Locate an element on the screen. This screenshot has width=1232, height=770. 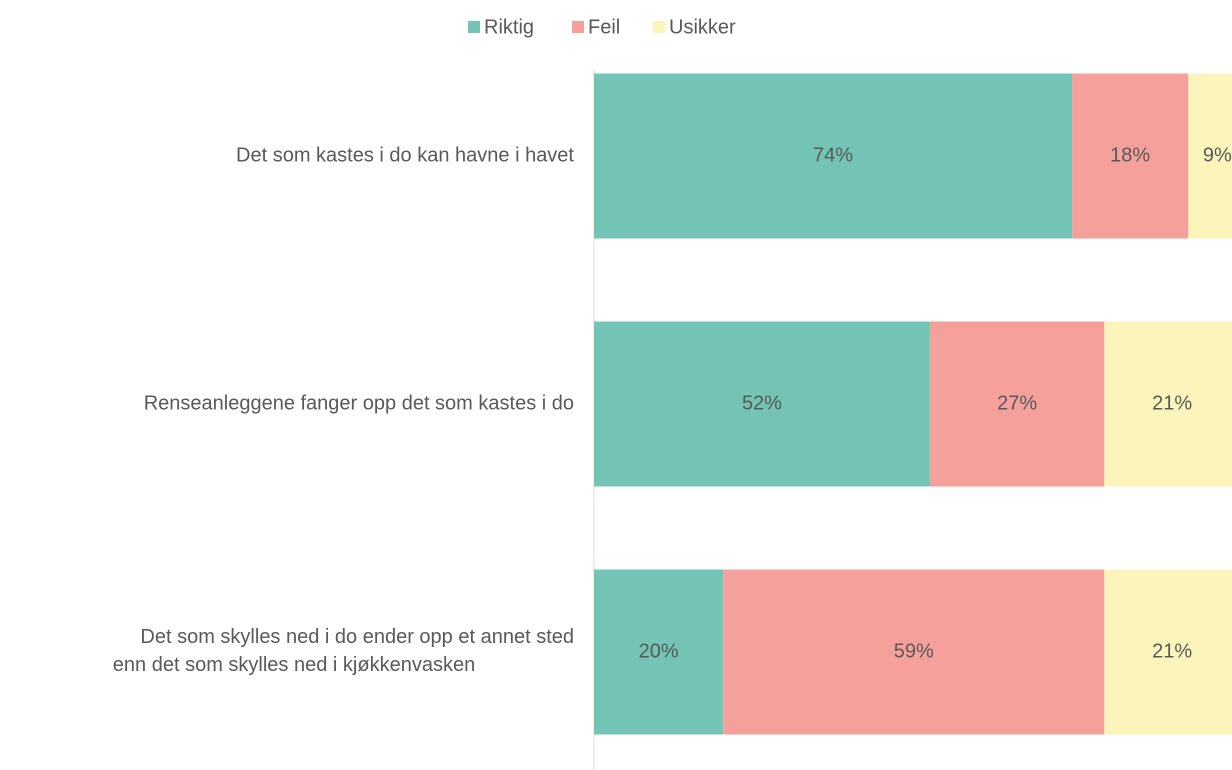
value-label: 18% is located at coordinates (1130, 155).